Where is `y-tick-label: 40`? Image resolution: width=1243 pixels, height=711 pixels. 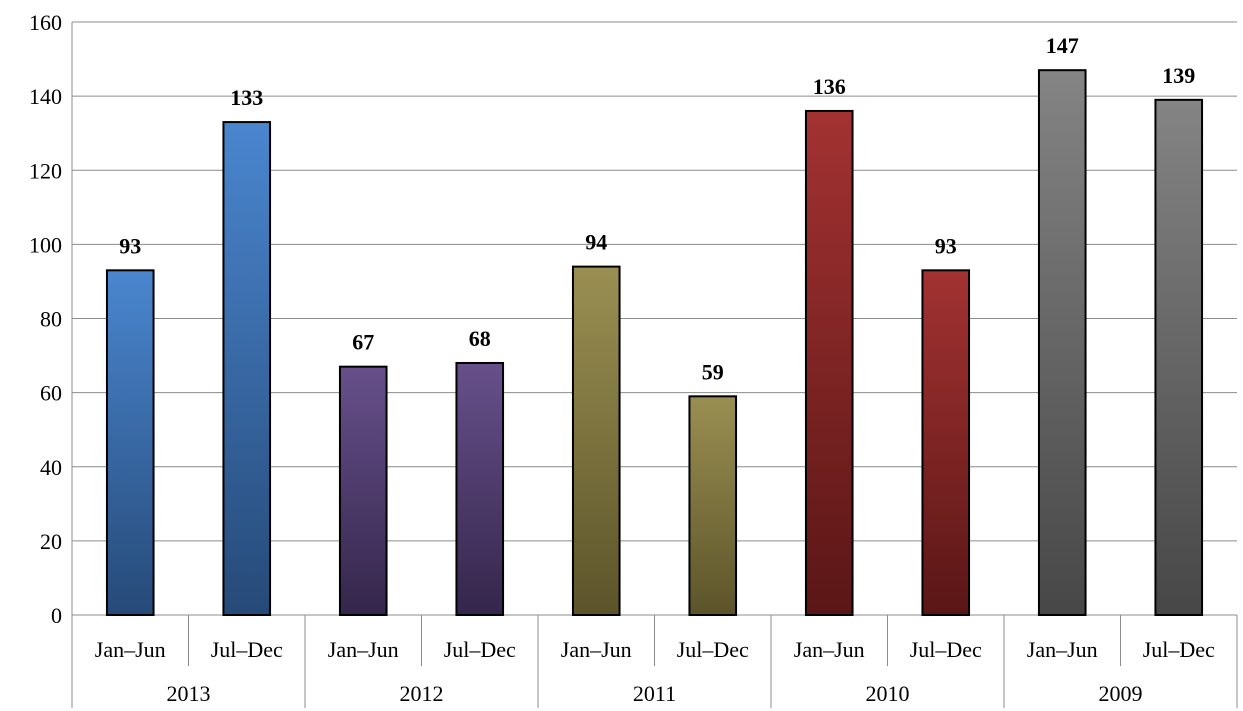
y-tick-label: 40 is located at coordinates (51, 467).